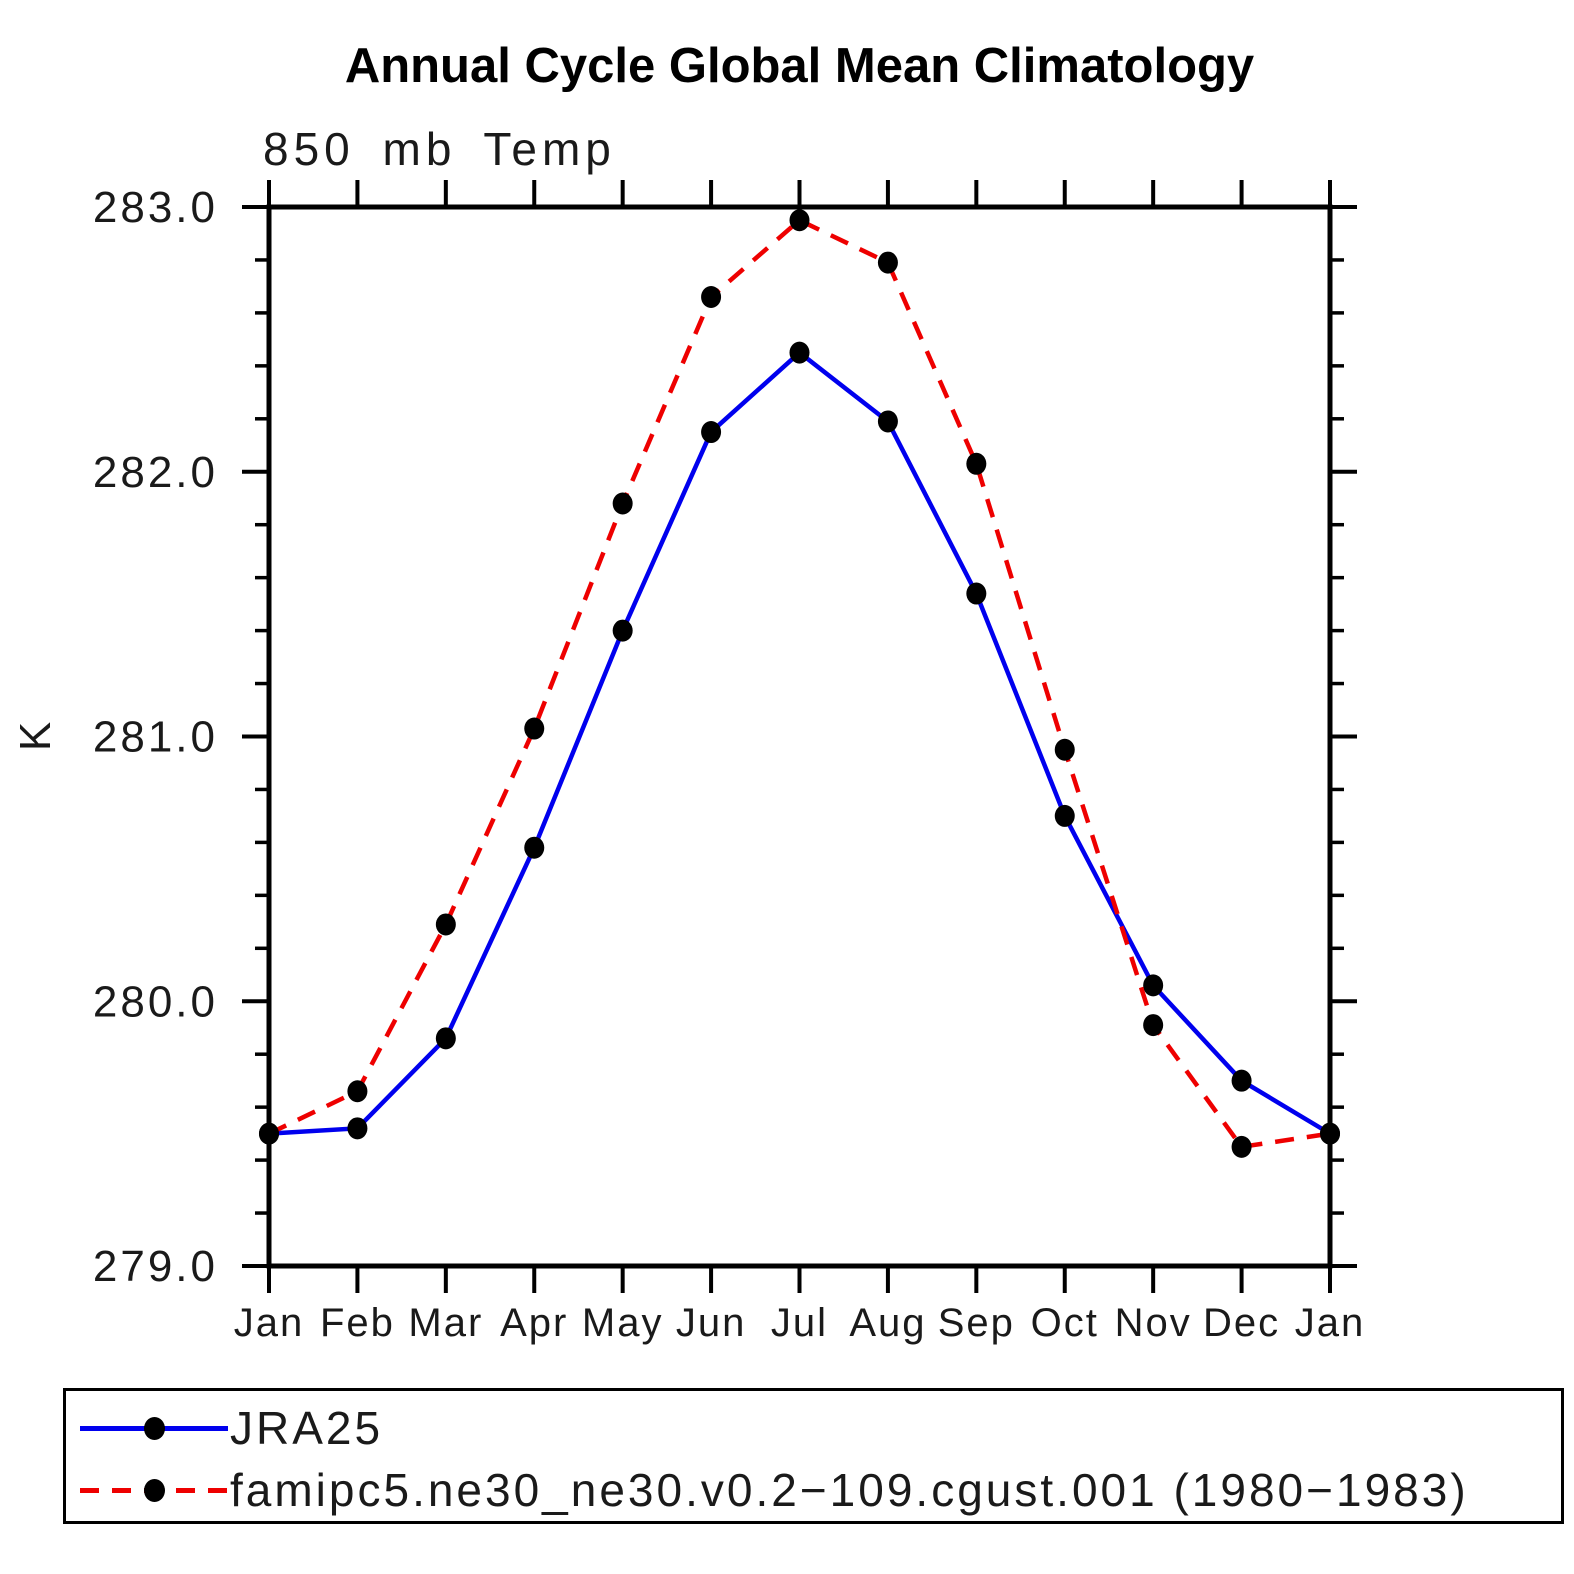 Image resolution: width=1574 pixels, height=1574 pixels. Describe the element at coordinates (155, 1266) in the screenshot. I see `y-tick-label: 279.0` at that location.